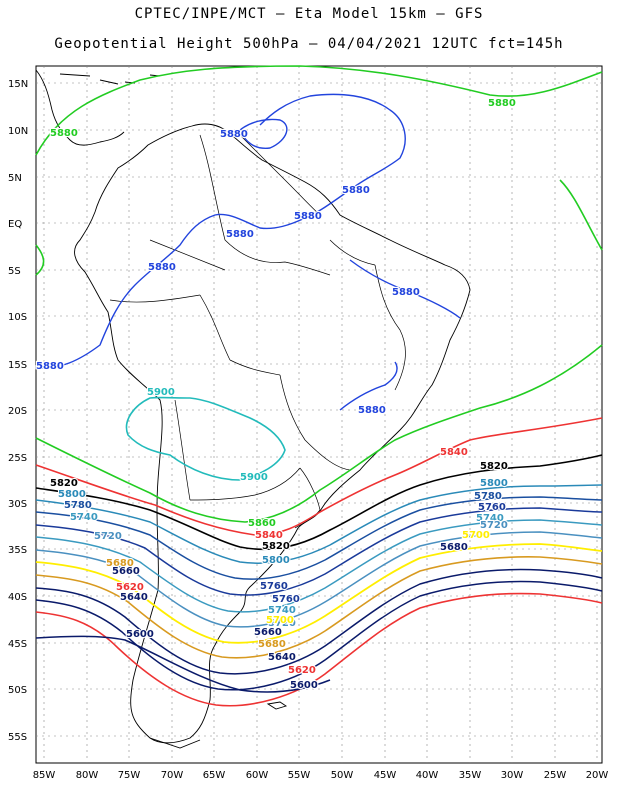  Describe the element at coordinates (14, 271) in the screenshot. I see `lat-tick-label: 5S` at that location.